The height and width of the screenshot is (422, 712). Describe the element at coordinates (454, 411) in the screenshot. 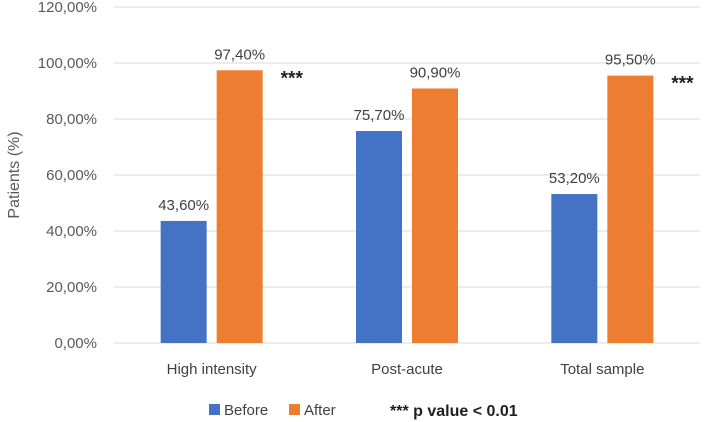

I see `significance-note: *** p value < 0.01` at that location.